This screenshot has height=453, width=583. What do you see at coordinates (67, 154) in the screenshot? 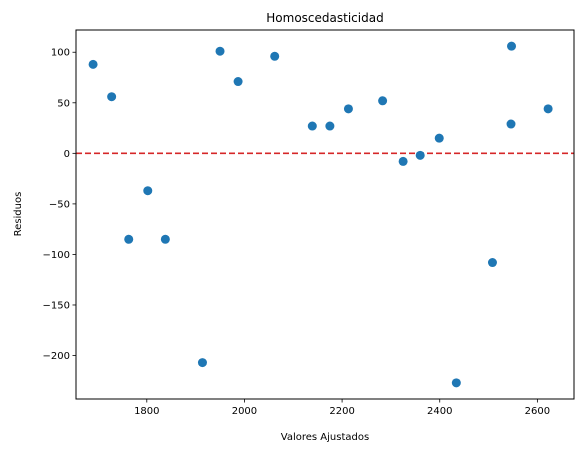
I see `y-tick-label: 0` at bounding box center [67, 154].